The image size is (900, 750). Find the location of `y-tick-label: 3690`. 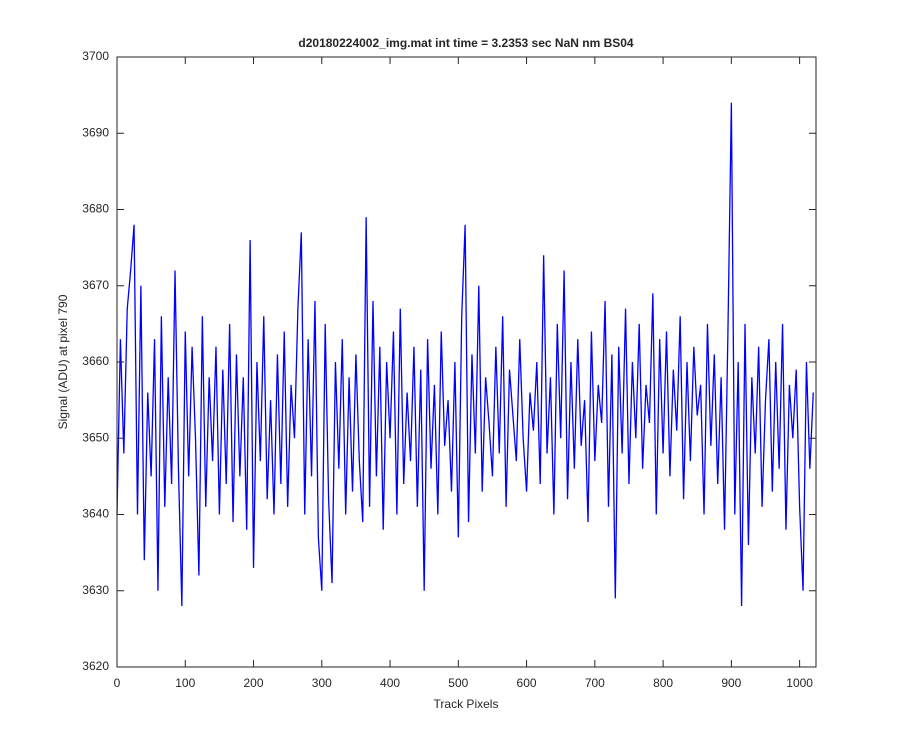

y-tick-label: 3690 is located at coordinates (95, 132).